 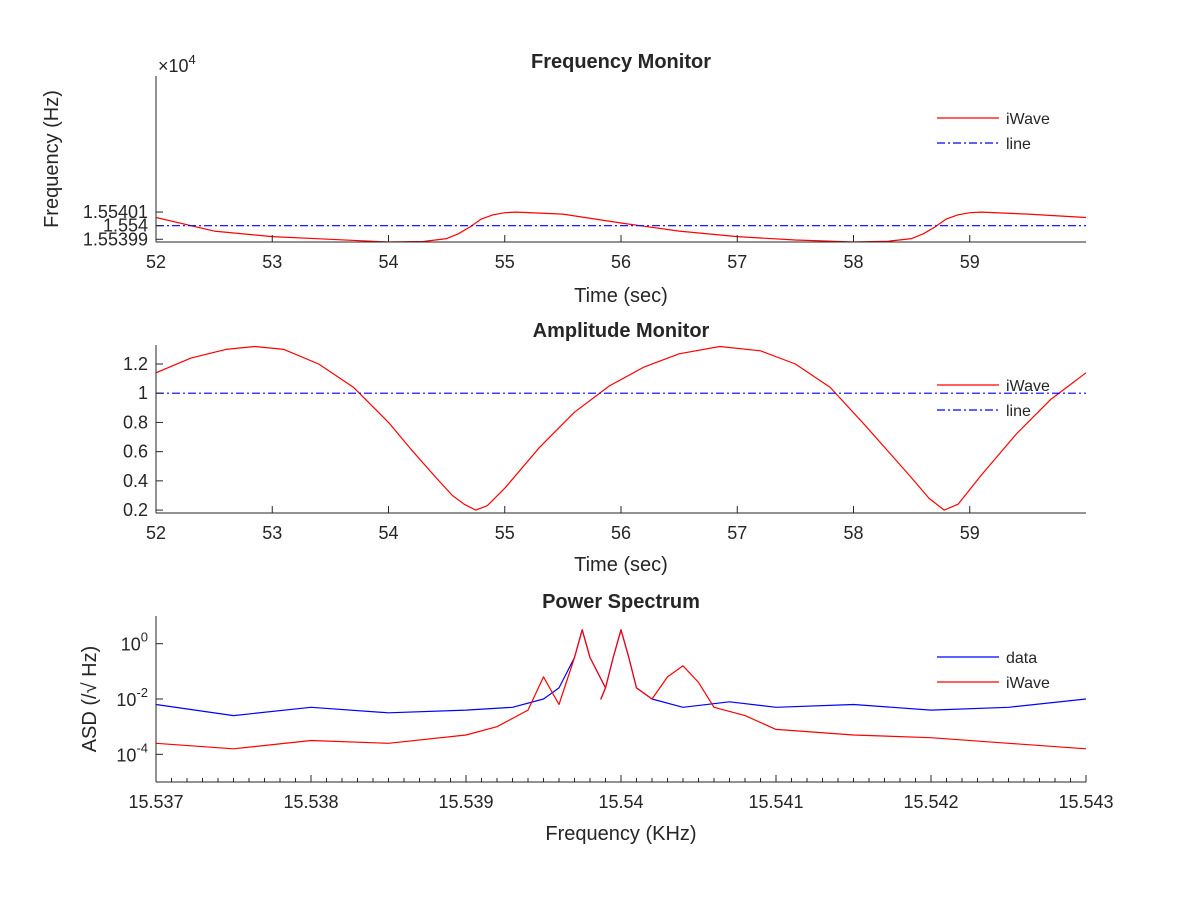 What do you see at coordinates (143, 393) in the screenshot?
I see `amp-ytick-label: 1` at bounding box center [143, 393].